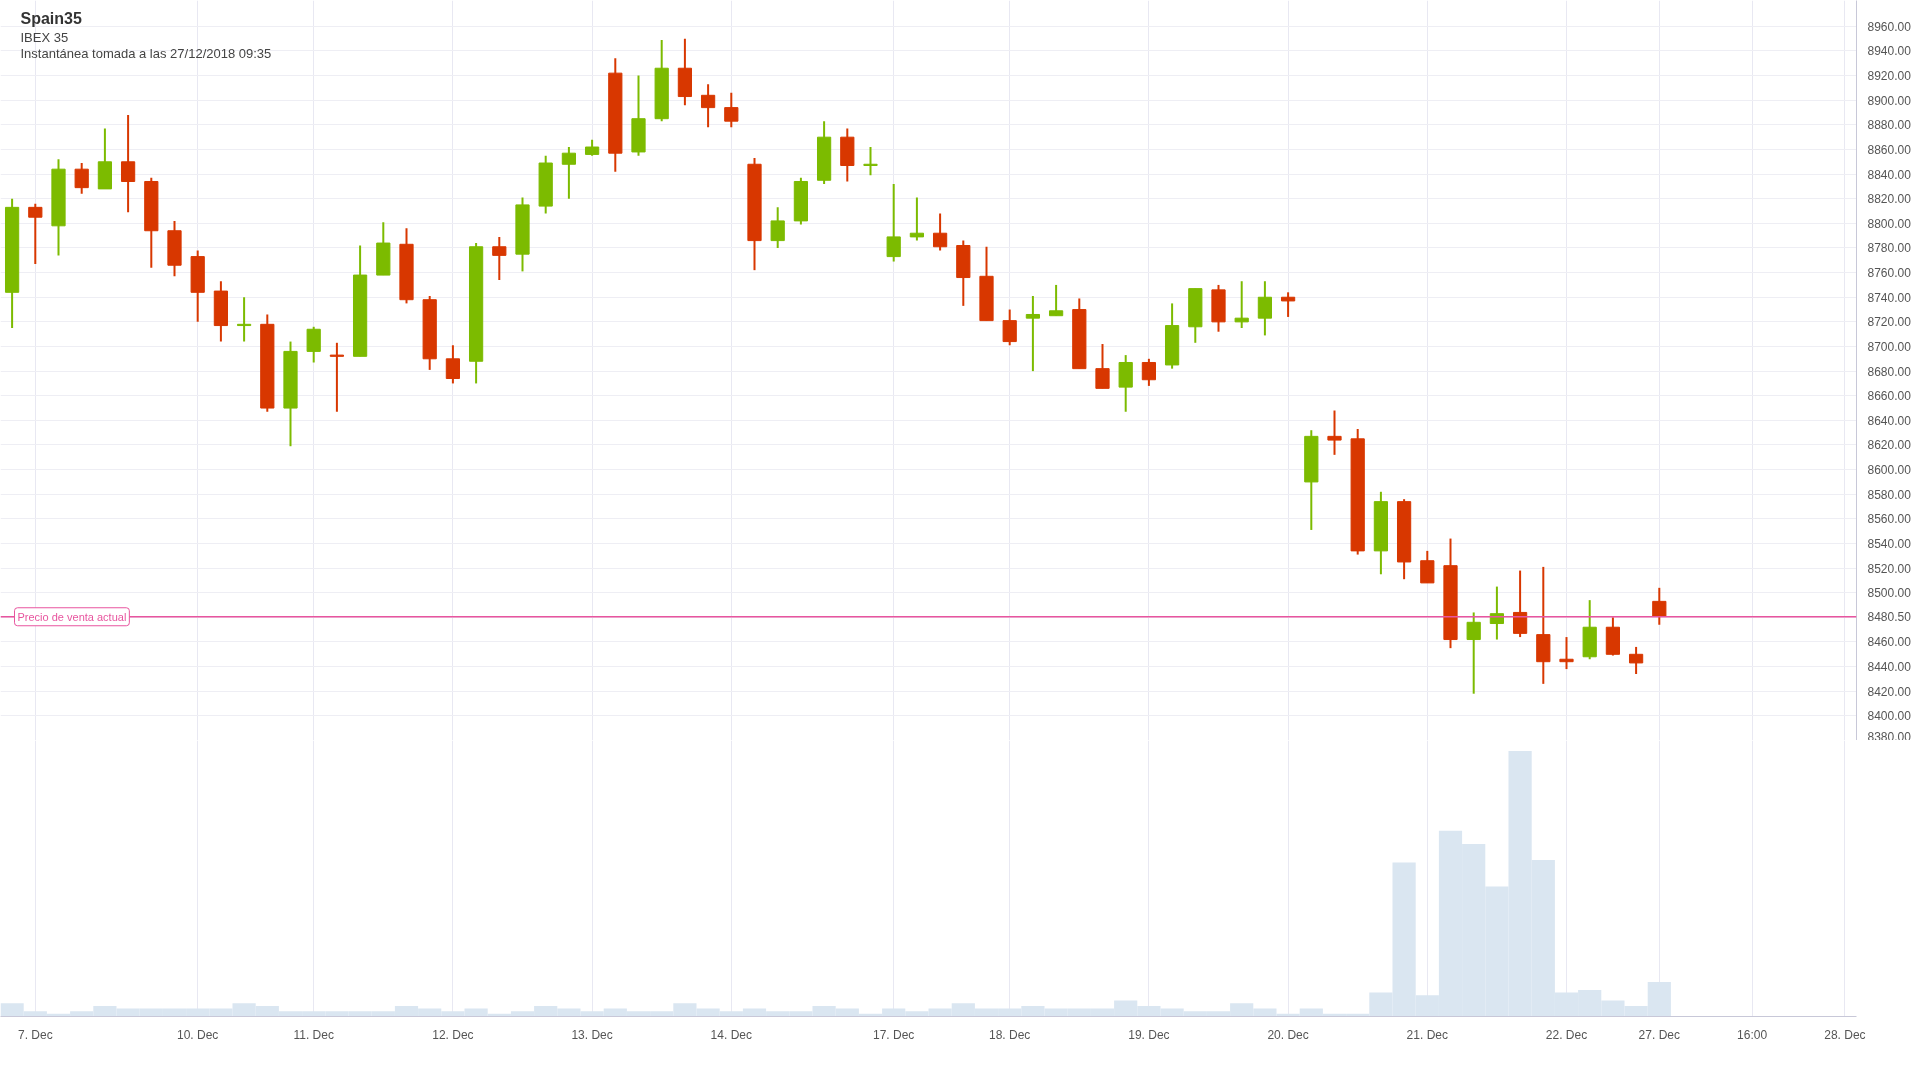  What do you see at coordinates (313, 1034) in the screenshot?
I see `x-tick-label: 11. Dec` at bounding box center [313, 1034].